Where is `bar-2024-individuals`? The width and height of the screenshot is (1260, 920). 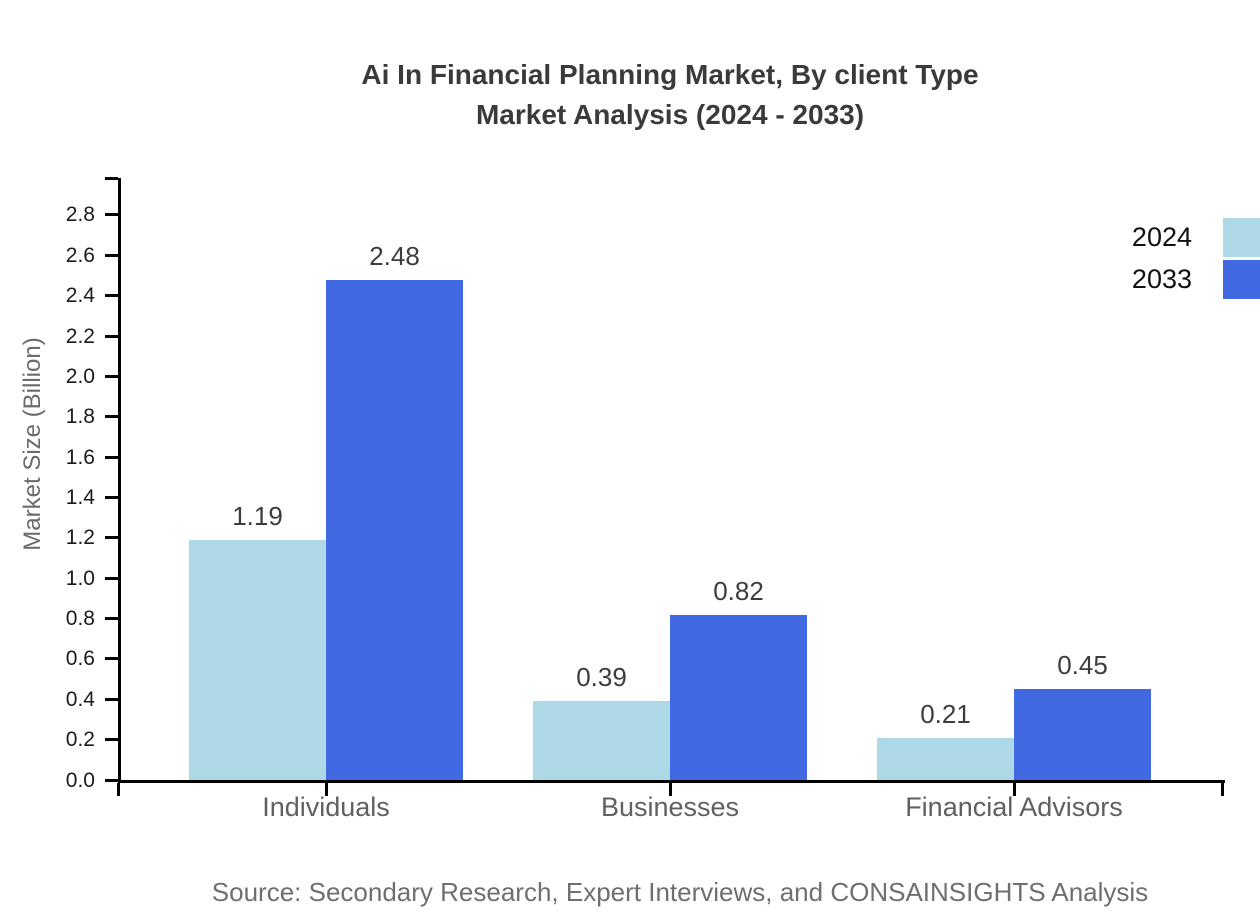
bar-2024-individuals is located at coordinates (257, 659).